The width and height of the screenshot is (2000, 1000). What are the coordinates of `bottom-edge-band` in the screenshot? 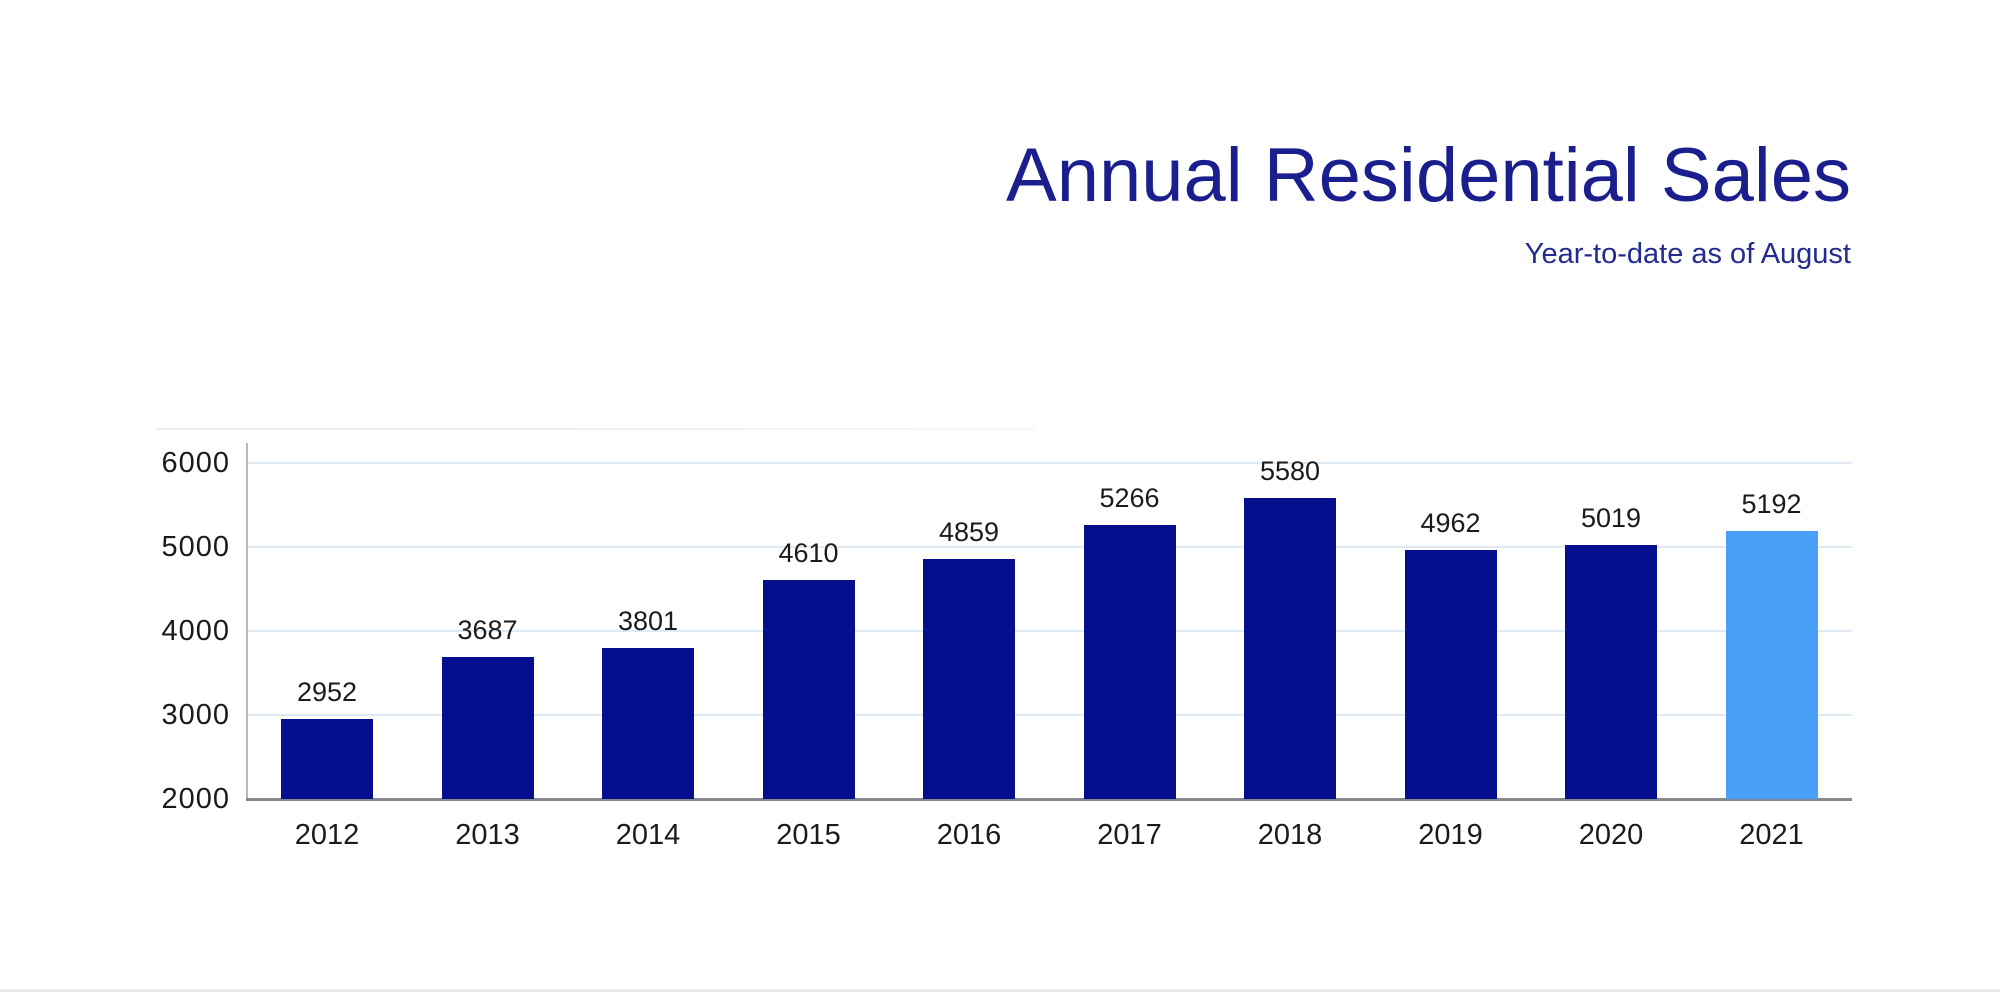 It's located at (1000, 990).